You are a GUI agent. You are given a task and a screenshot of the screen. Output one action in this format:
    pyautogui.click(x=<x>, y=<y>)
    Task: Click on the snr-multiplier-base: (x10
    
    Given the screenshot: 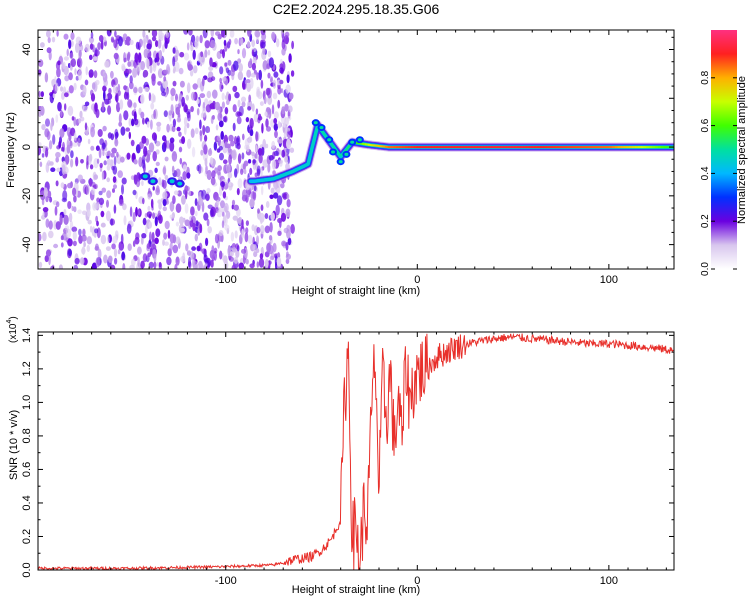 What is the action you would take?
    pyautogui.click(x=13, y=333)
    